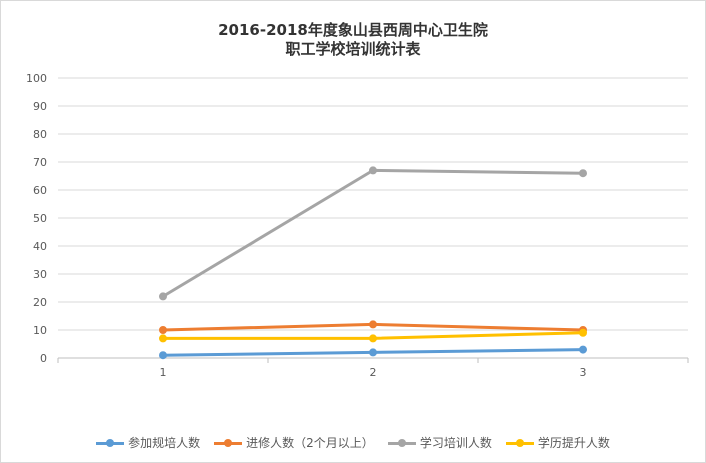 Image resolution: width=706 pixels, height=463 pixels. What do you see at coordinates (310, 443) in the screenshot?
I see `legend-label: 进修人数（2个月以上）` at bounding box center [310, 443].